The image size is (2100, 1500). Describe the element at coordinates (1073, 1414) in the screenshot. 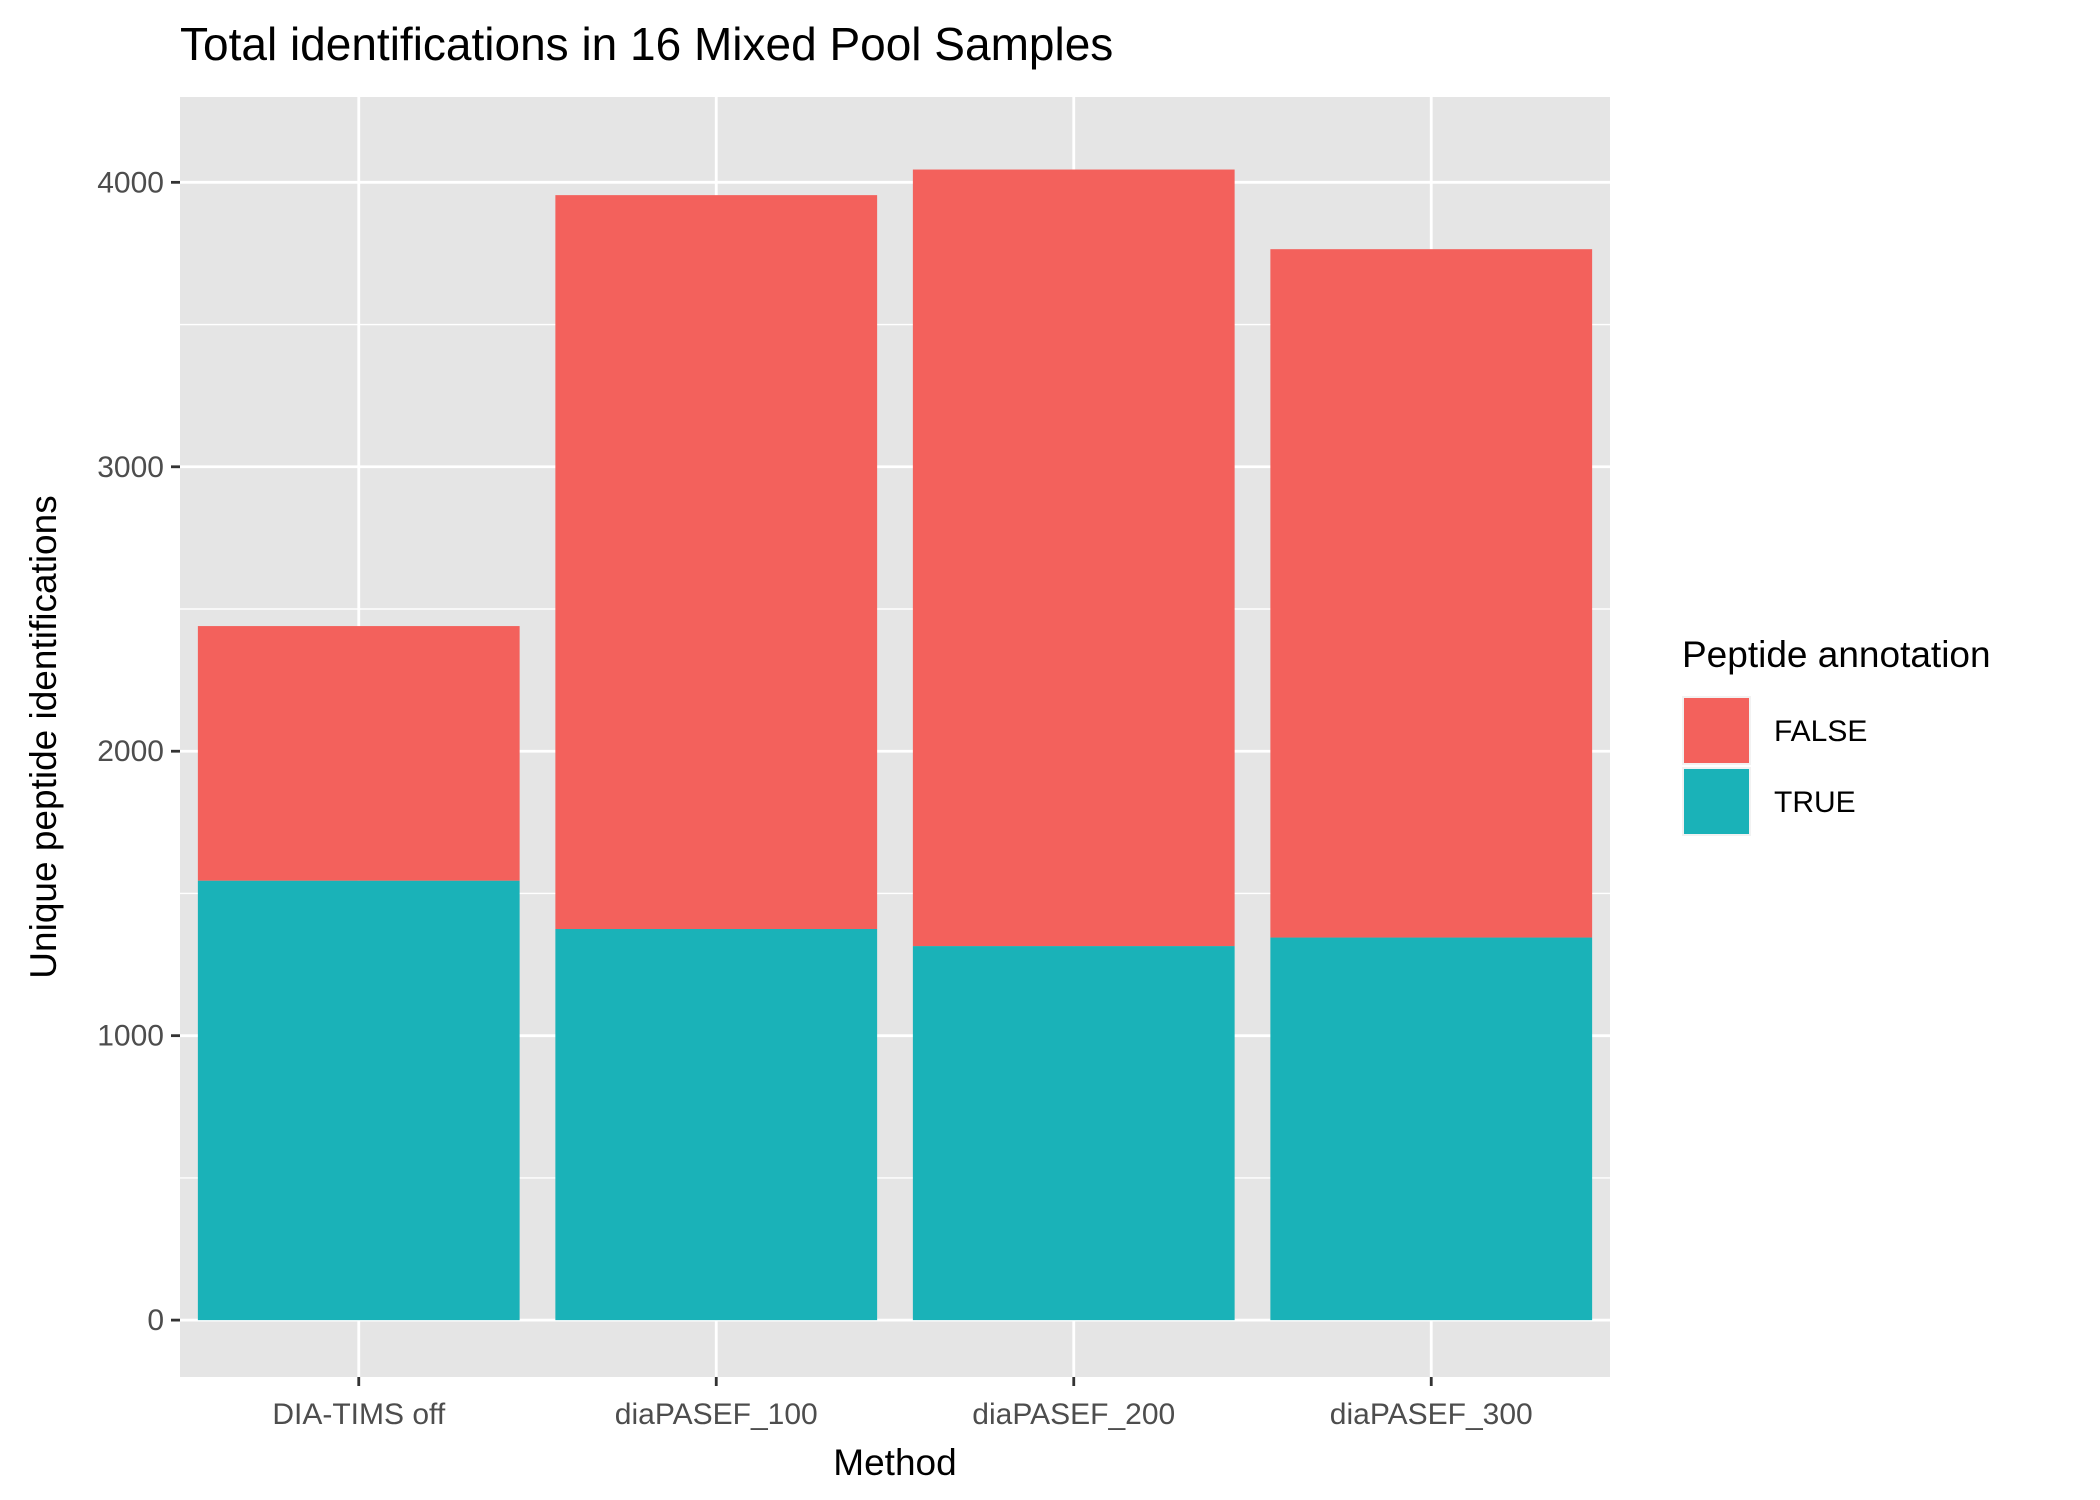

I see `x-tick-label: diaPASEF_200` at that location.